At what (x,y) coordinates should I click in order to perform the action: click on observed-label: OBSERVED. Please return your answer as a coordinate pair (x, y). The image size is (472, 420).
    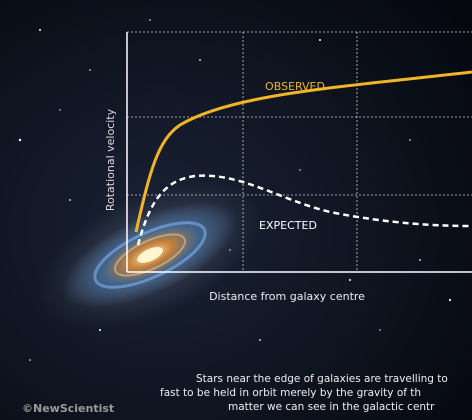
    Looking at the image, I should click on (295, 86).